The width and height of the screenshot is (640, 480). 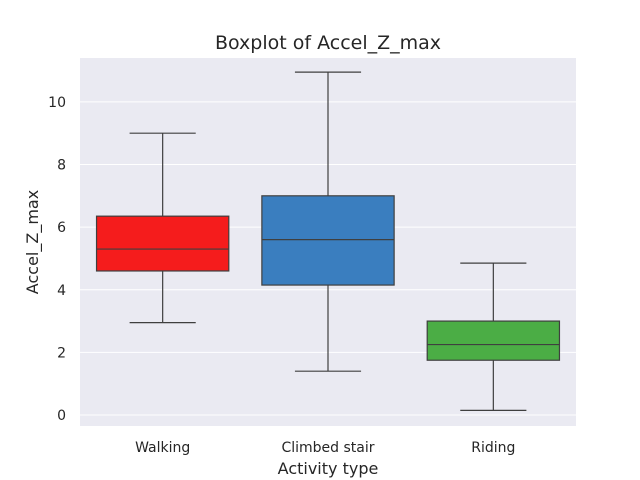 I want to click on y-tick-label-6: 6, so click(x=61, y=228).